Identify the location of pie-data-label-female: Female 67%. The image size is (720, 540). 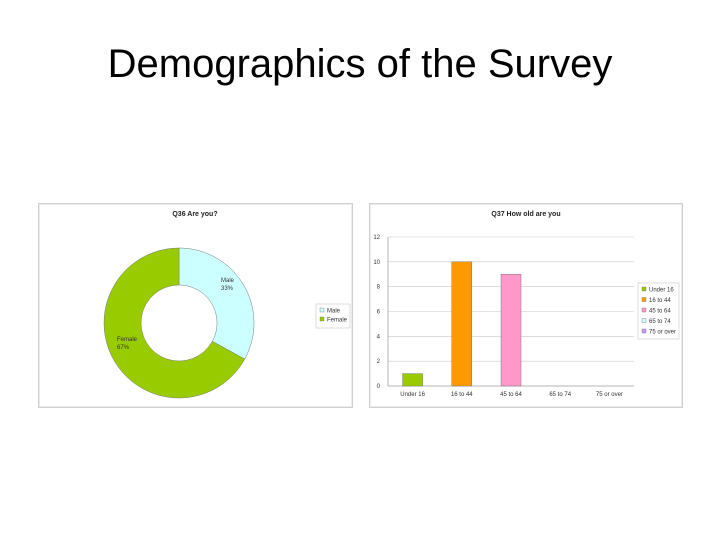
(127, 344).